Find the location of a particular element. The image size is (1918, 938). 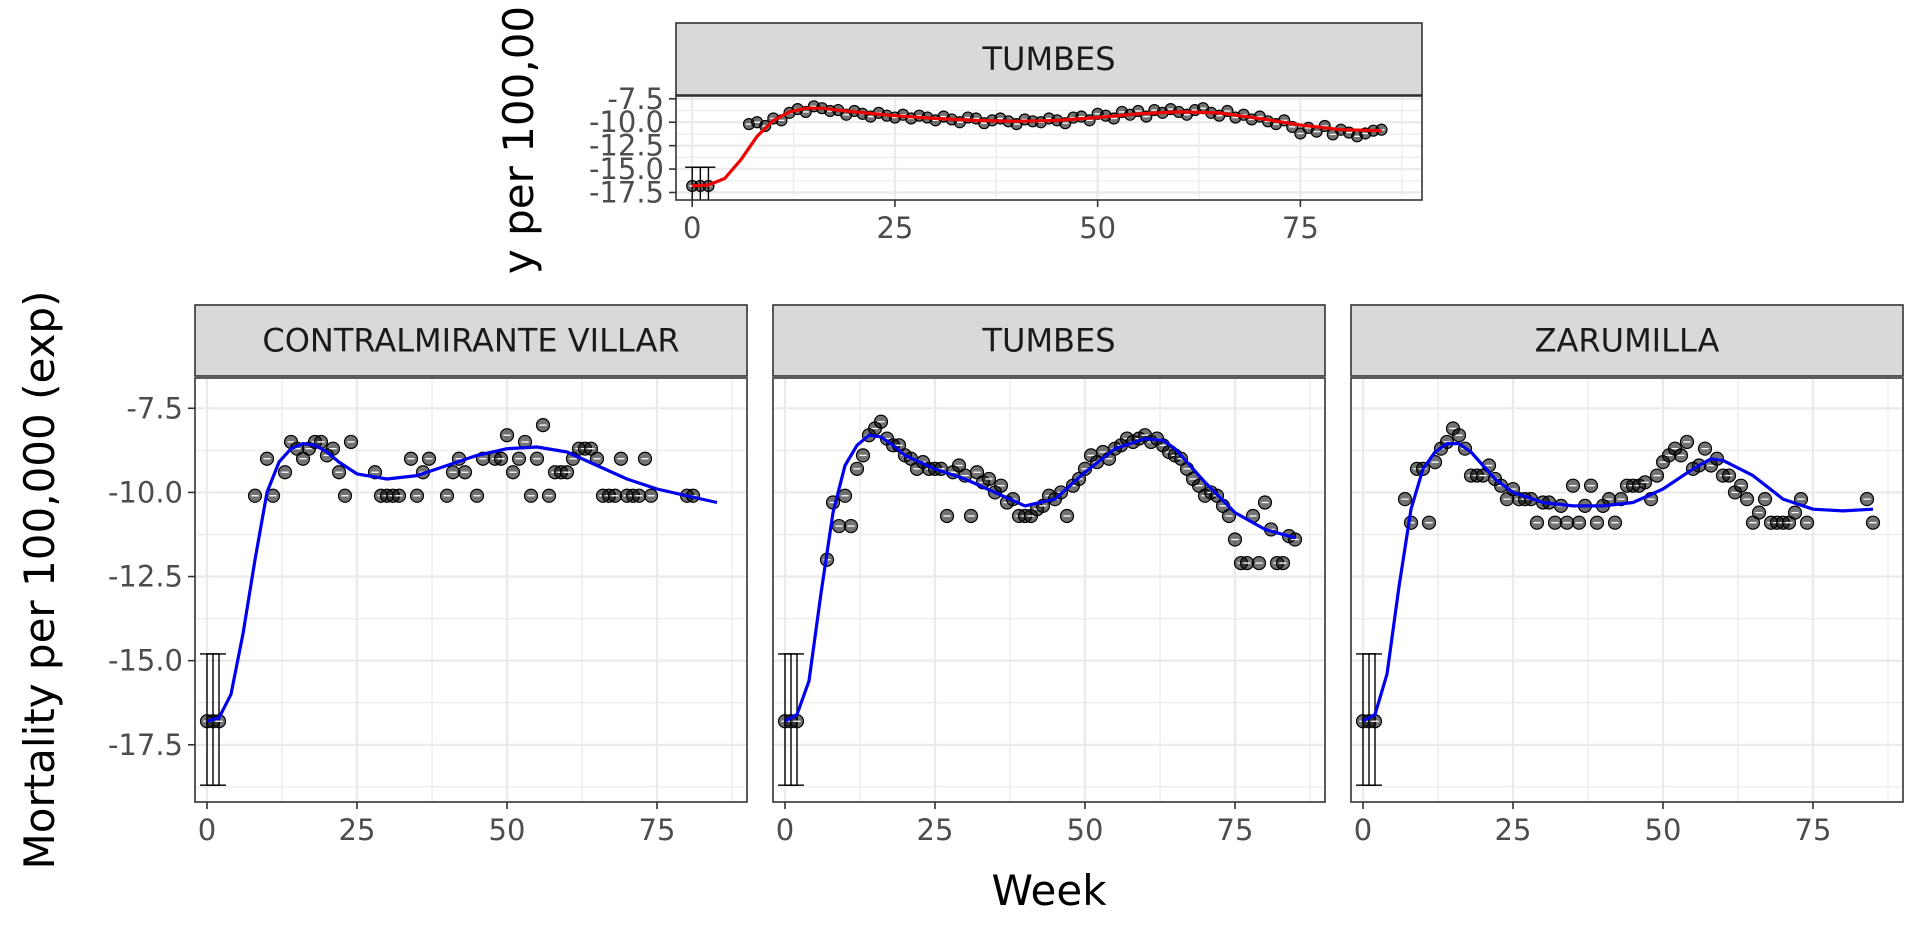

top-y-axis-title: y per 100,00 is located at coordinates (518, 140).